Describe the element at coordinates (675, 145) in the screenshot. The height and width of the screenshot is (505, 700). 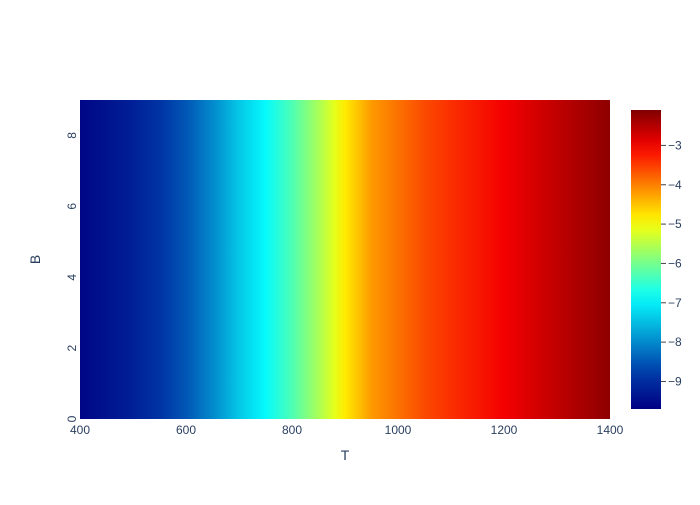
I see `colorbar-tick-label: −3` at that location.